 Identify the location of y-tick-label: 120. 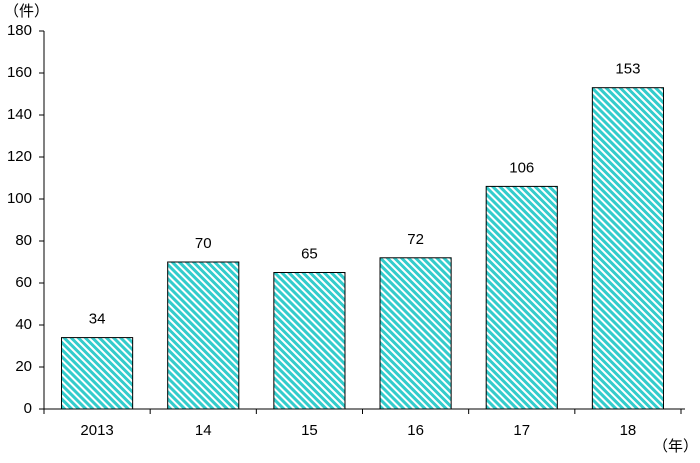
(19, 156).